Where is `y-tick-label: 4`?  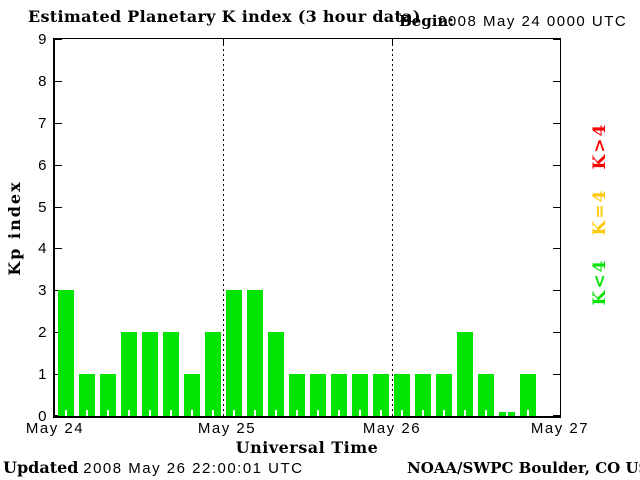 y-tick-label: 4 is located at coordinates (43, 249).